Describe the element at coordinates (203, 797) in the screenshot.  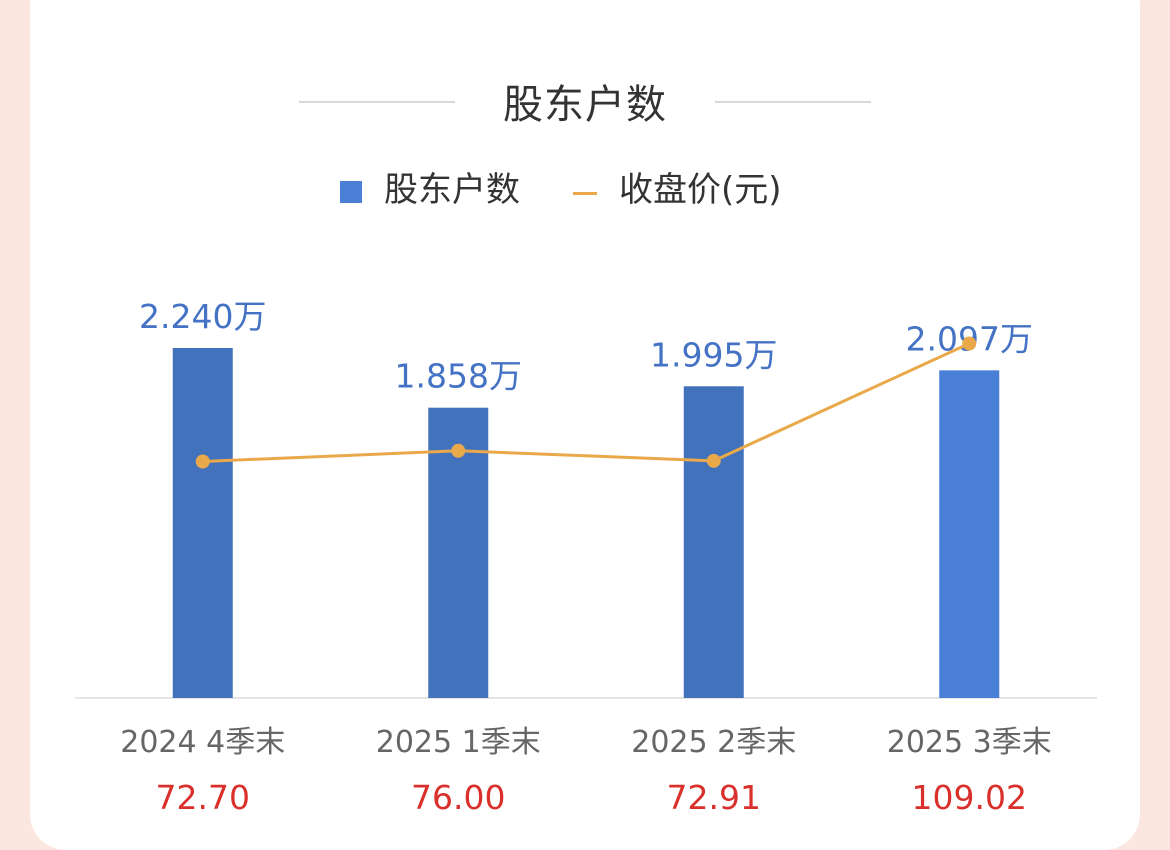
I see `price-label-1: 72.70` at that location.